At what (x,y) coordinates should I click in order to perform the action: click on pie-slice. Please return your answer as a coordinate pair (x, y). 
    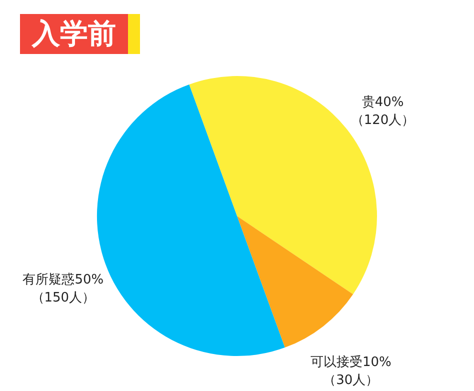
    Looking at the image, I should click on (295, 282).